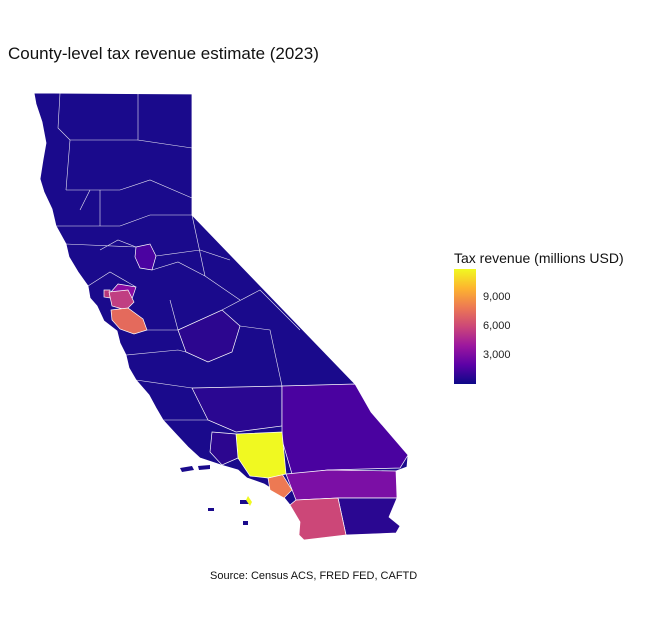  I want to click on county-ventura, so click(224, 448).